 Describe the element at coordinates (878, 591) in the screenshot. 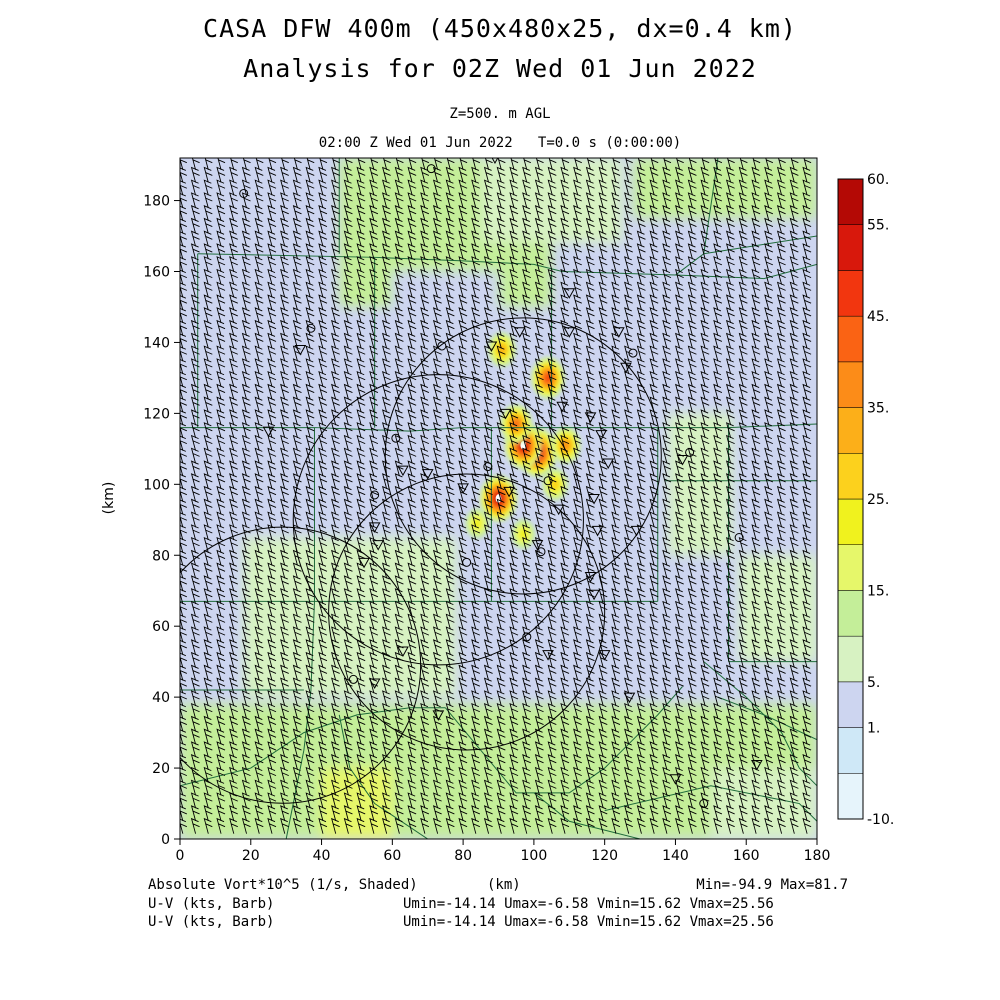

I see `colorbar-label: 15.` at that location.